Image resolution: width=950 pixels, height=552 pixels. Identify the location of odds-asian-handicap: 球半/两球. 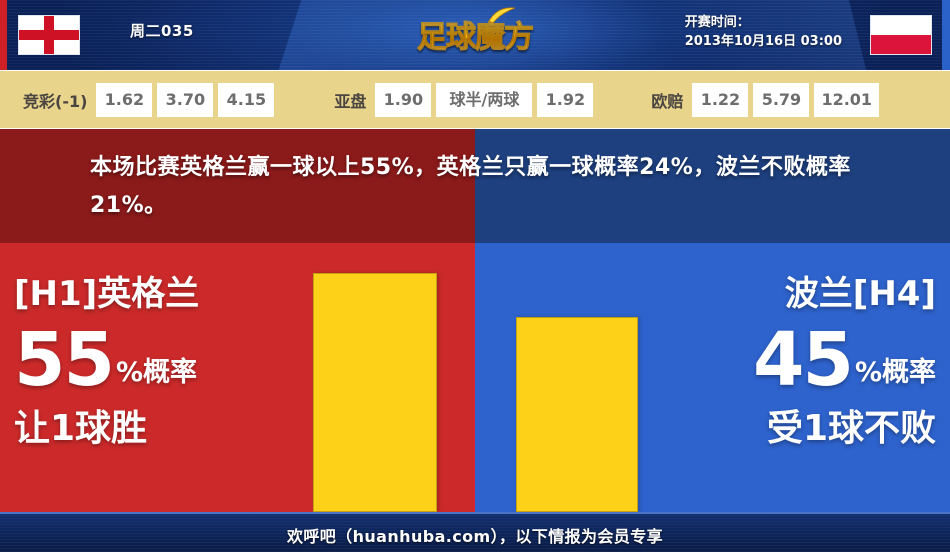
(484, 99).